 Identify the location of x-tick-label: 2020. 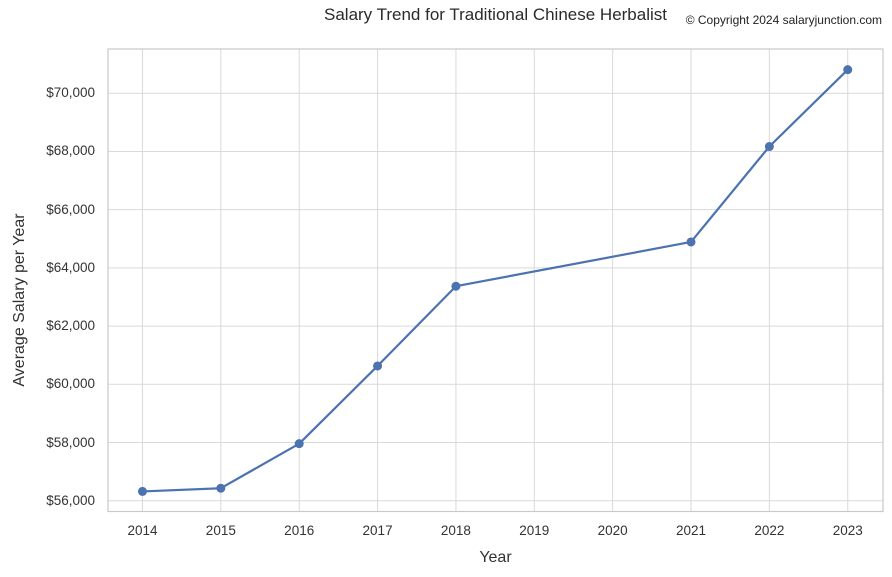
(612, 530).